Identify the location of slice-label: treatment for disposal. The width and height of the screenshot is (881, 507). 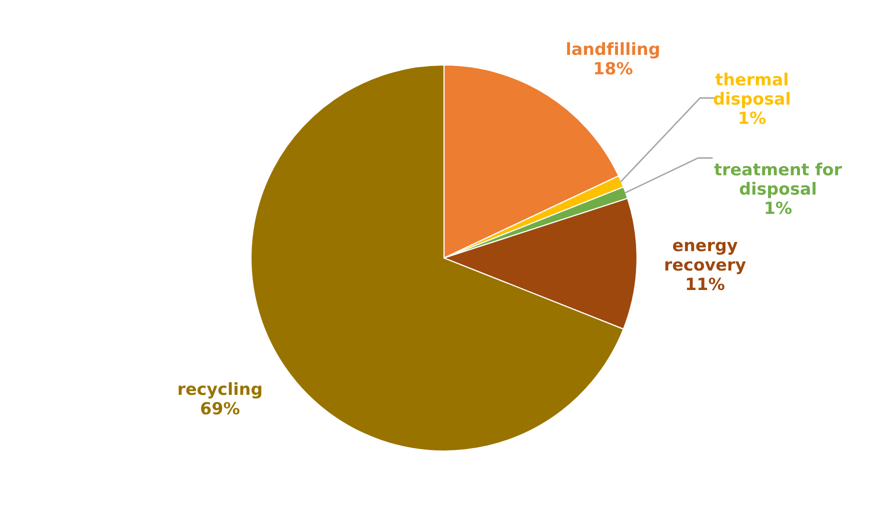
(778, 180).